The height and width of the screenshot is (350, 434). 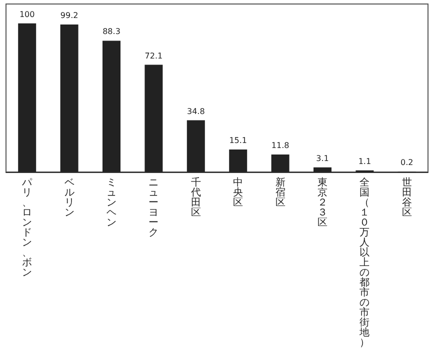 What do you see at coordinates (69, 15) in the screenshot?
I see `data-label: 99.2` at bounding box center [69, 15].